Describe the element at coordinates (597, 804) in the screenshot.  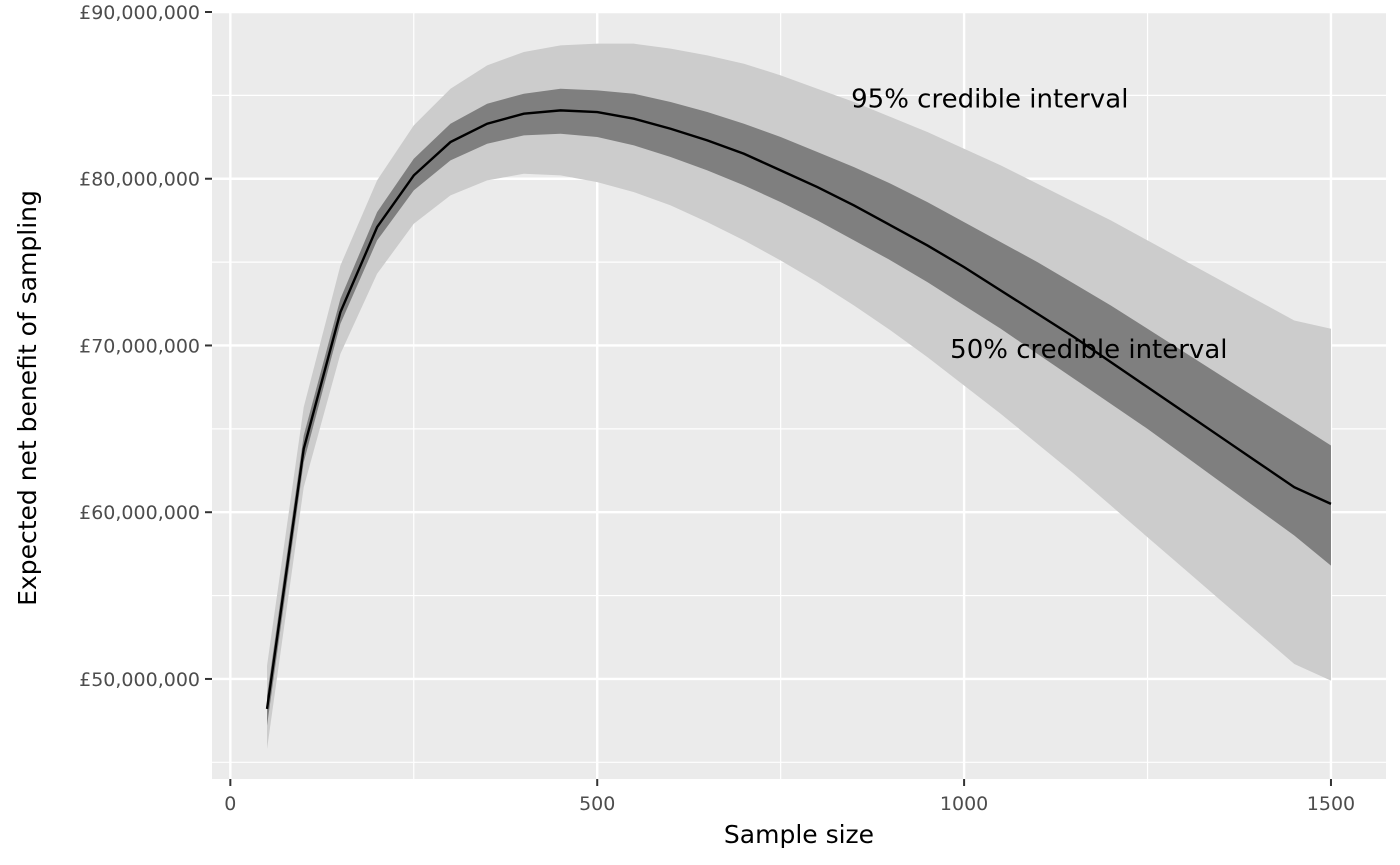
I see `x-tick-label: 500` at that location.